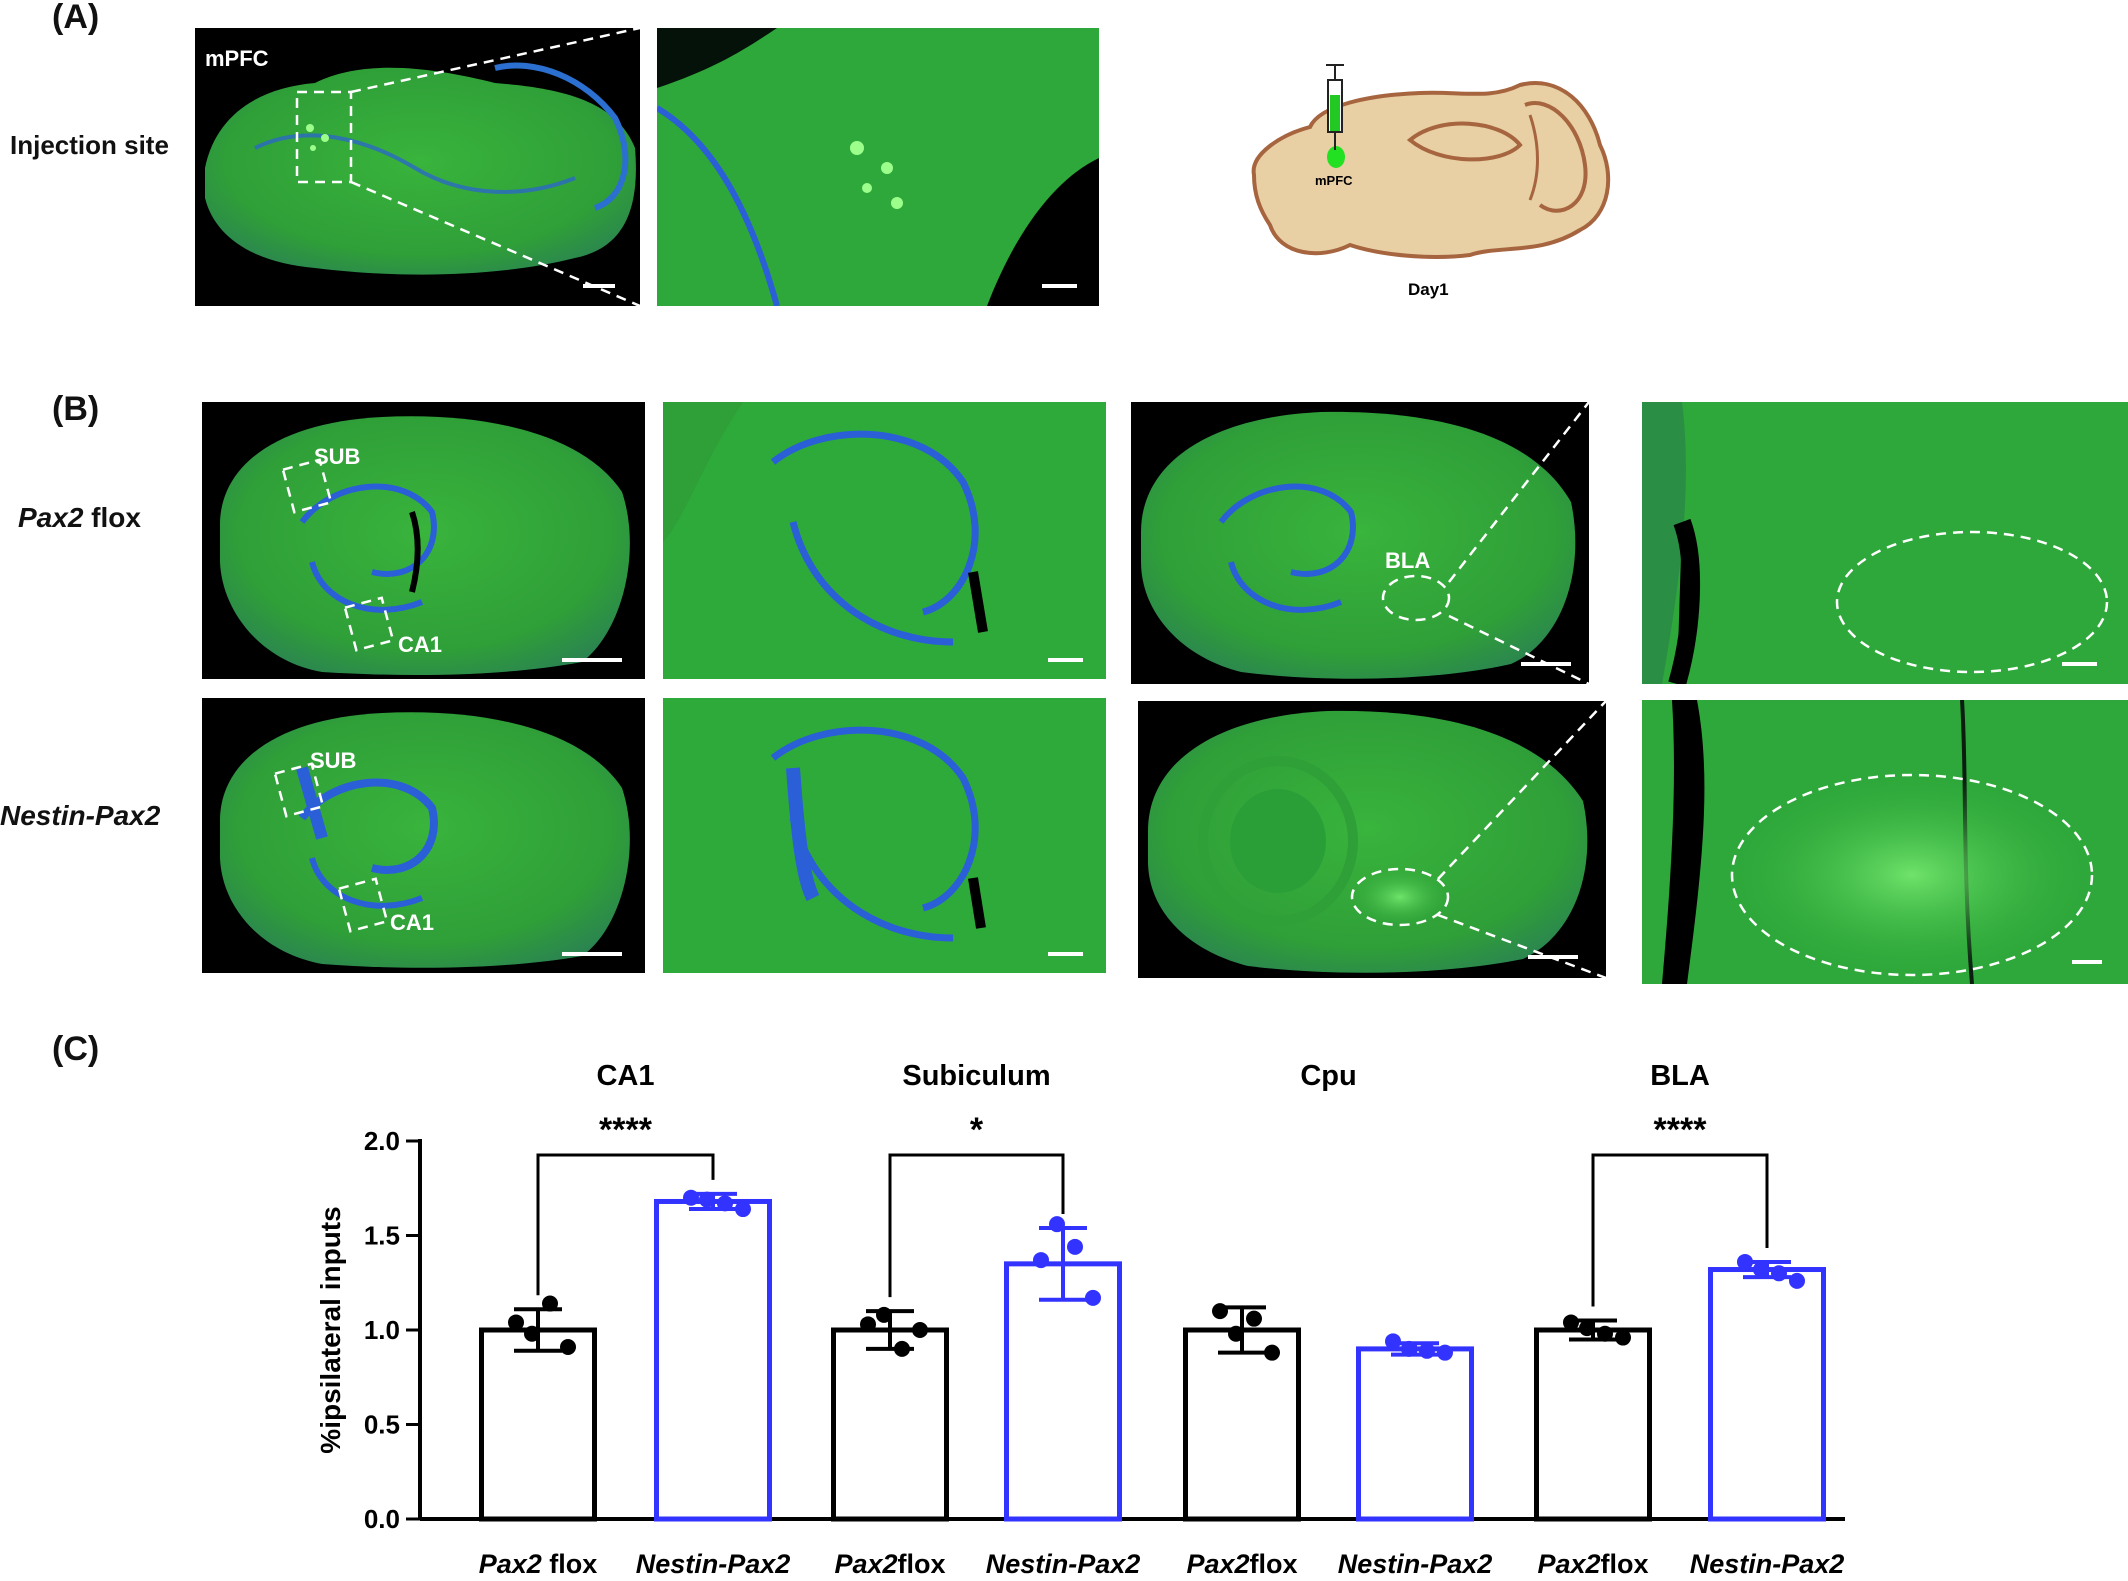 This screenshot has height=1581, width=2128. I want to click on group-title: CA1, so click(625, 1076).